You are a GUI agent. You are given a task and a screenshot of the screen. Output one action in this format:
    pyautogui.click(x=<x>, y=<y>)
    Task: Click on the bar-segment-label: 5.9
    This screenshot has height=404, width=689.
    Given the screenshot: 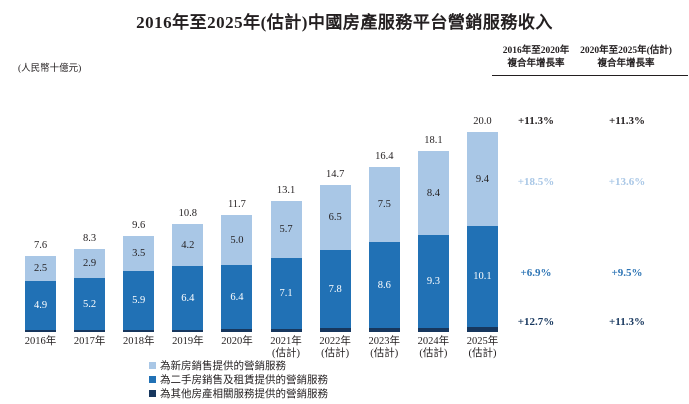 What is the action you would take?
    pyautogui.click(x=139, y=300)
    